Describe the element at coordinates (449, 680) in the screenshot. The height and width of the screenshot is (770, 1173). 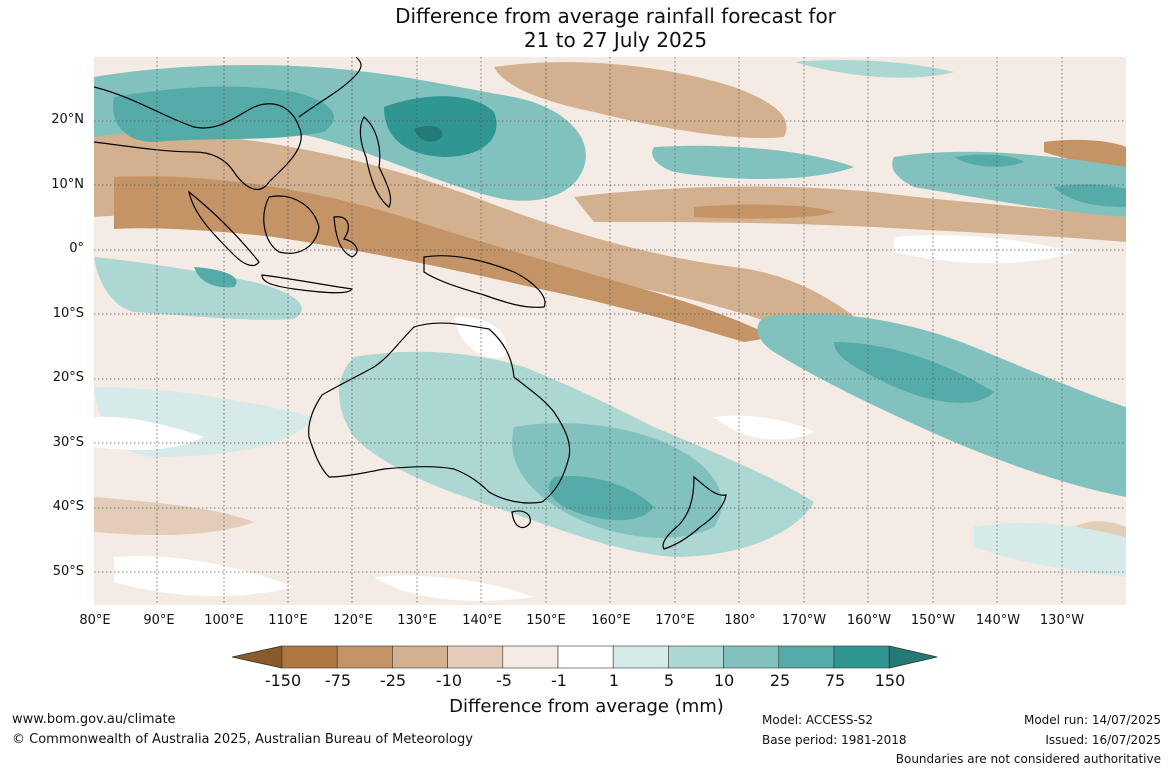
I see `colorbar-tick: -10` at that location.